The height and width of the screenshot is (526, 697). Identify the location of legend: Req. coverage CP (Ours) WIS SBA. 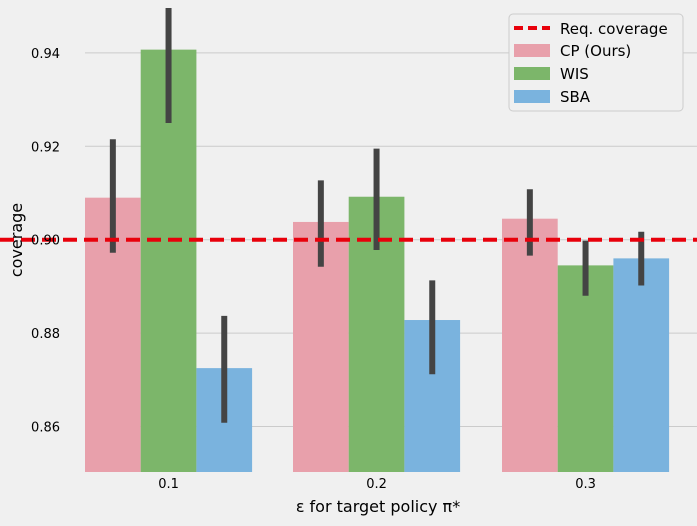
(596, 62).